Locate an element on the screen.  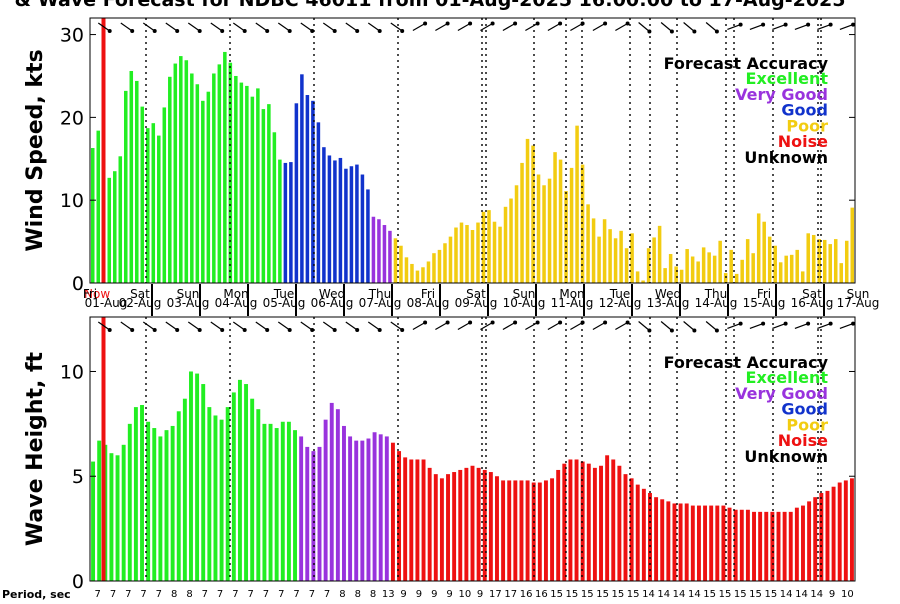
legend-entry: Poor is located at coordinates (807, 125).